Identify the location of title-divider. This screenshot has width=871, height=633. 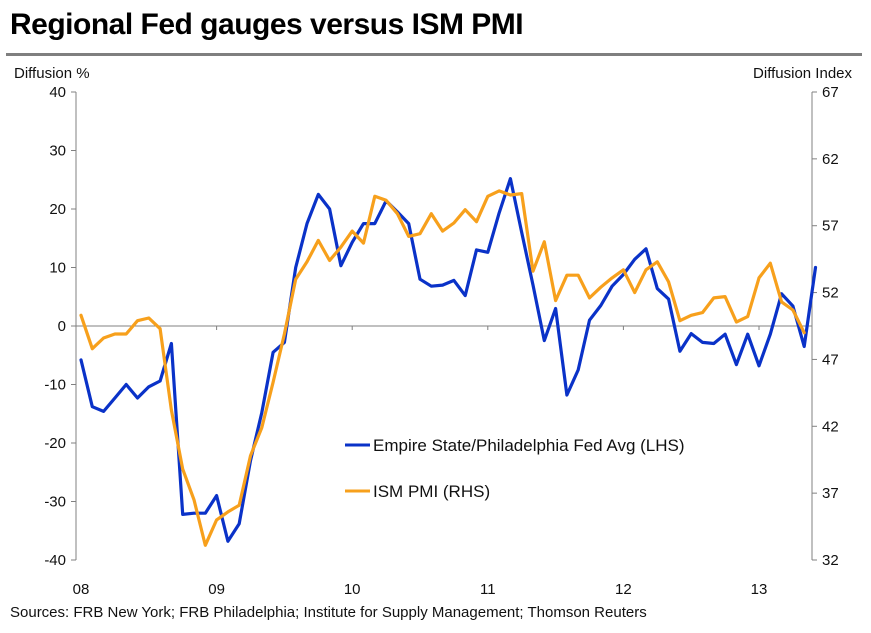
(434, 54).